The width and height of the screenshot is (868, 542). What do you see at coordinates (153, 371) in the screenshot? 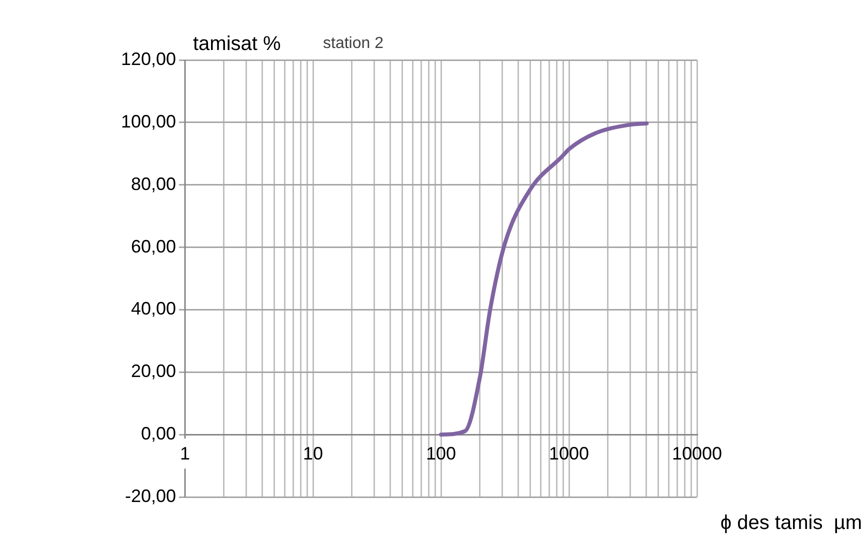
I see `y-tick-label: 20,00` at bounding box center [153, 371].